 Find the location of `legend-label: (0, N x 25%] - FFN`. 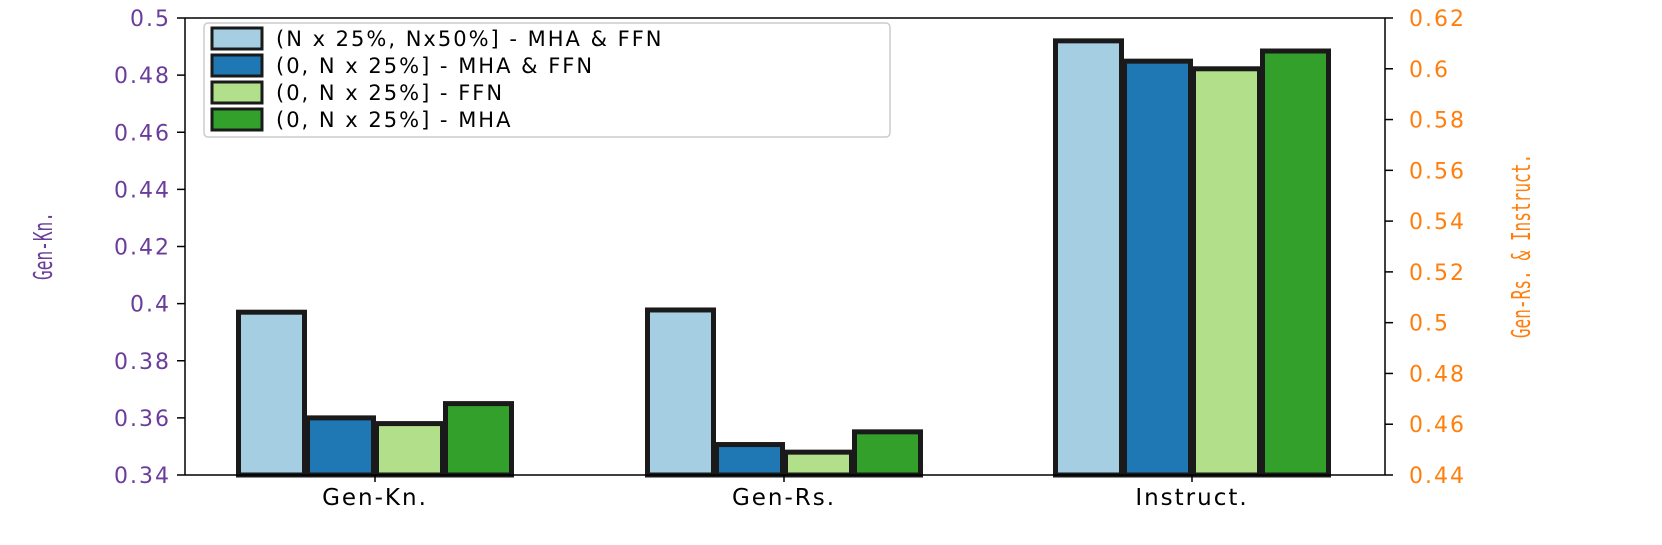

legend-label: (0, N x 25%] - FFN is located at coordinates (390, 93).